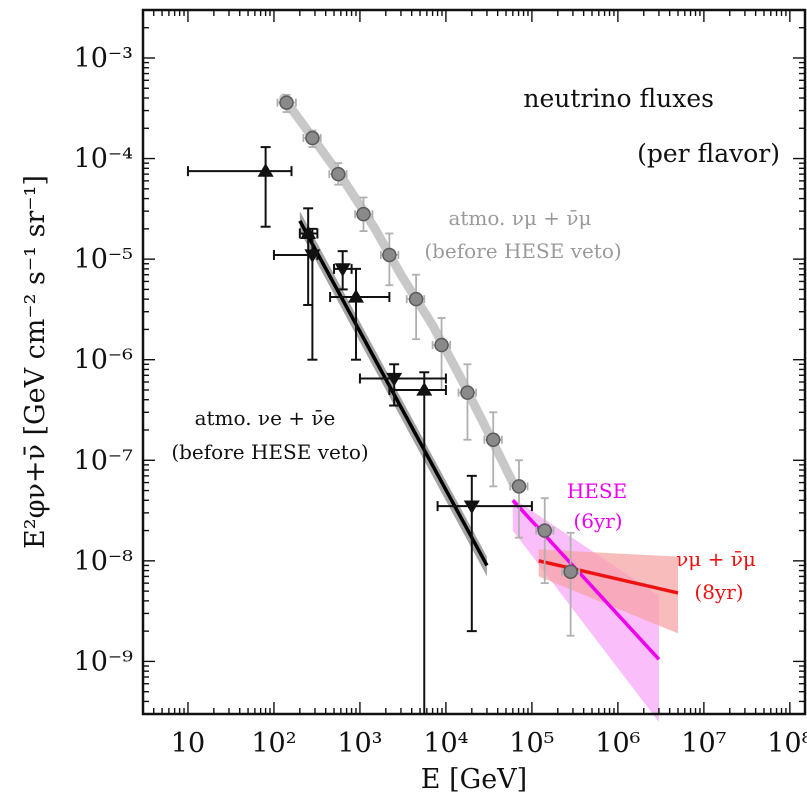  What do you see at coordinates (104, 460) in the screenshot?
I see `y-tick-label: 10⁻⁷` at bounding box center [104, 460].